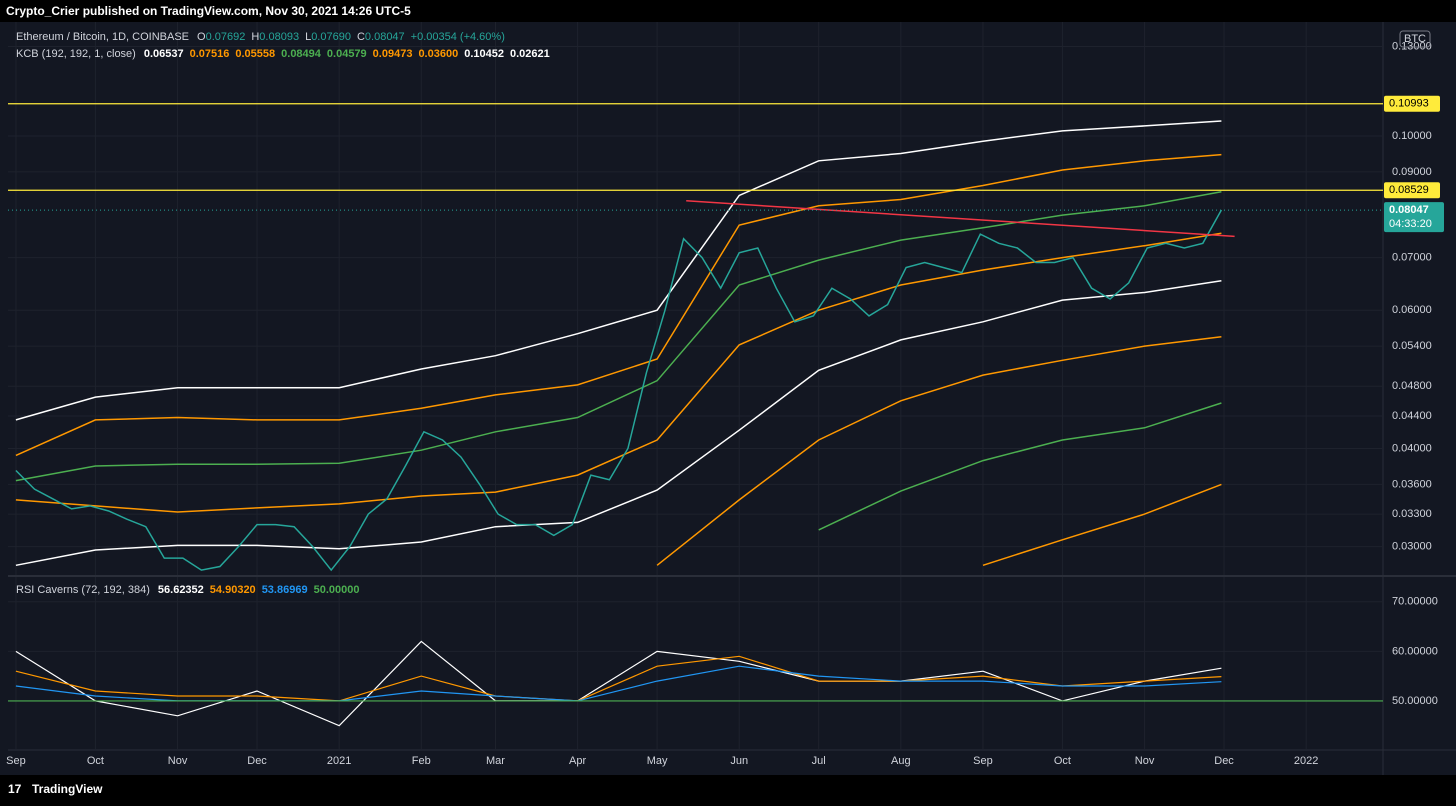  I want to click on legend-text: 0.07692, so click(226, 37).